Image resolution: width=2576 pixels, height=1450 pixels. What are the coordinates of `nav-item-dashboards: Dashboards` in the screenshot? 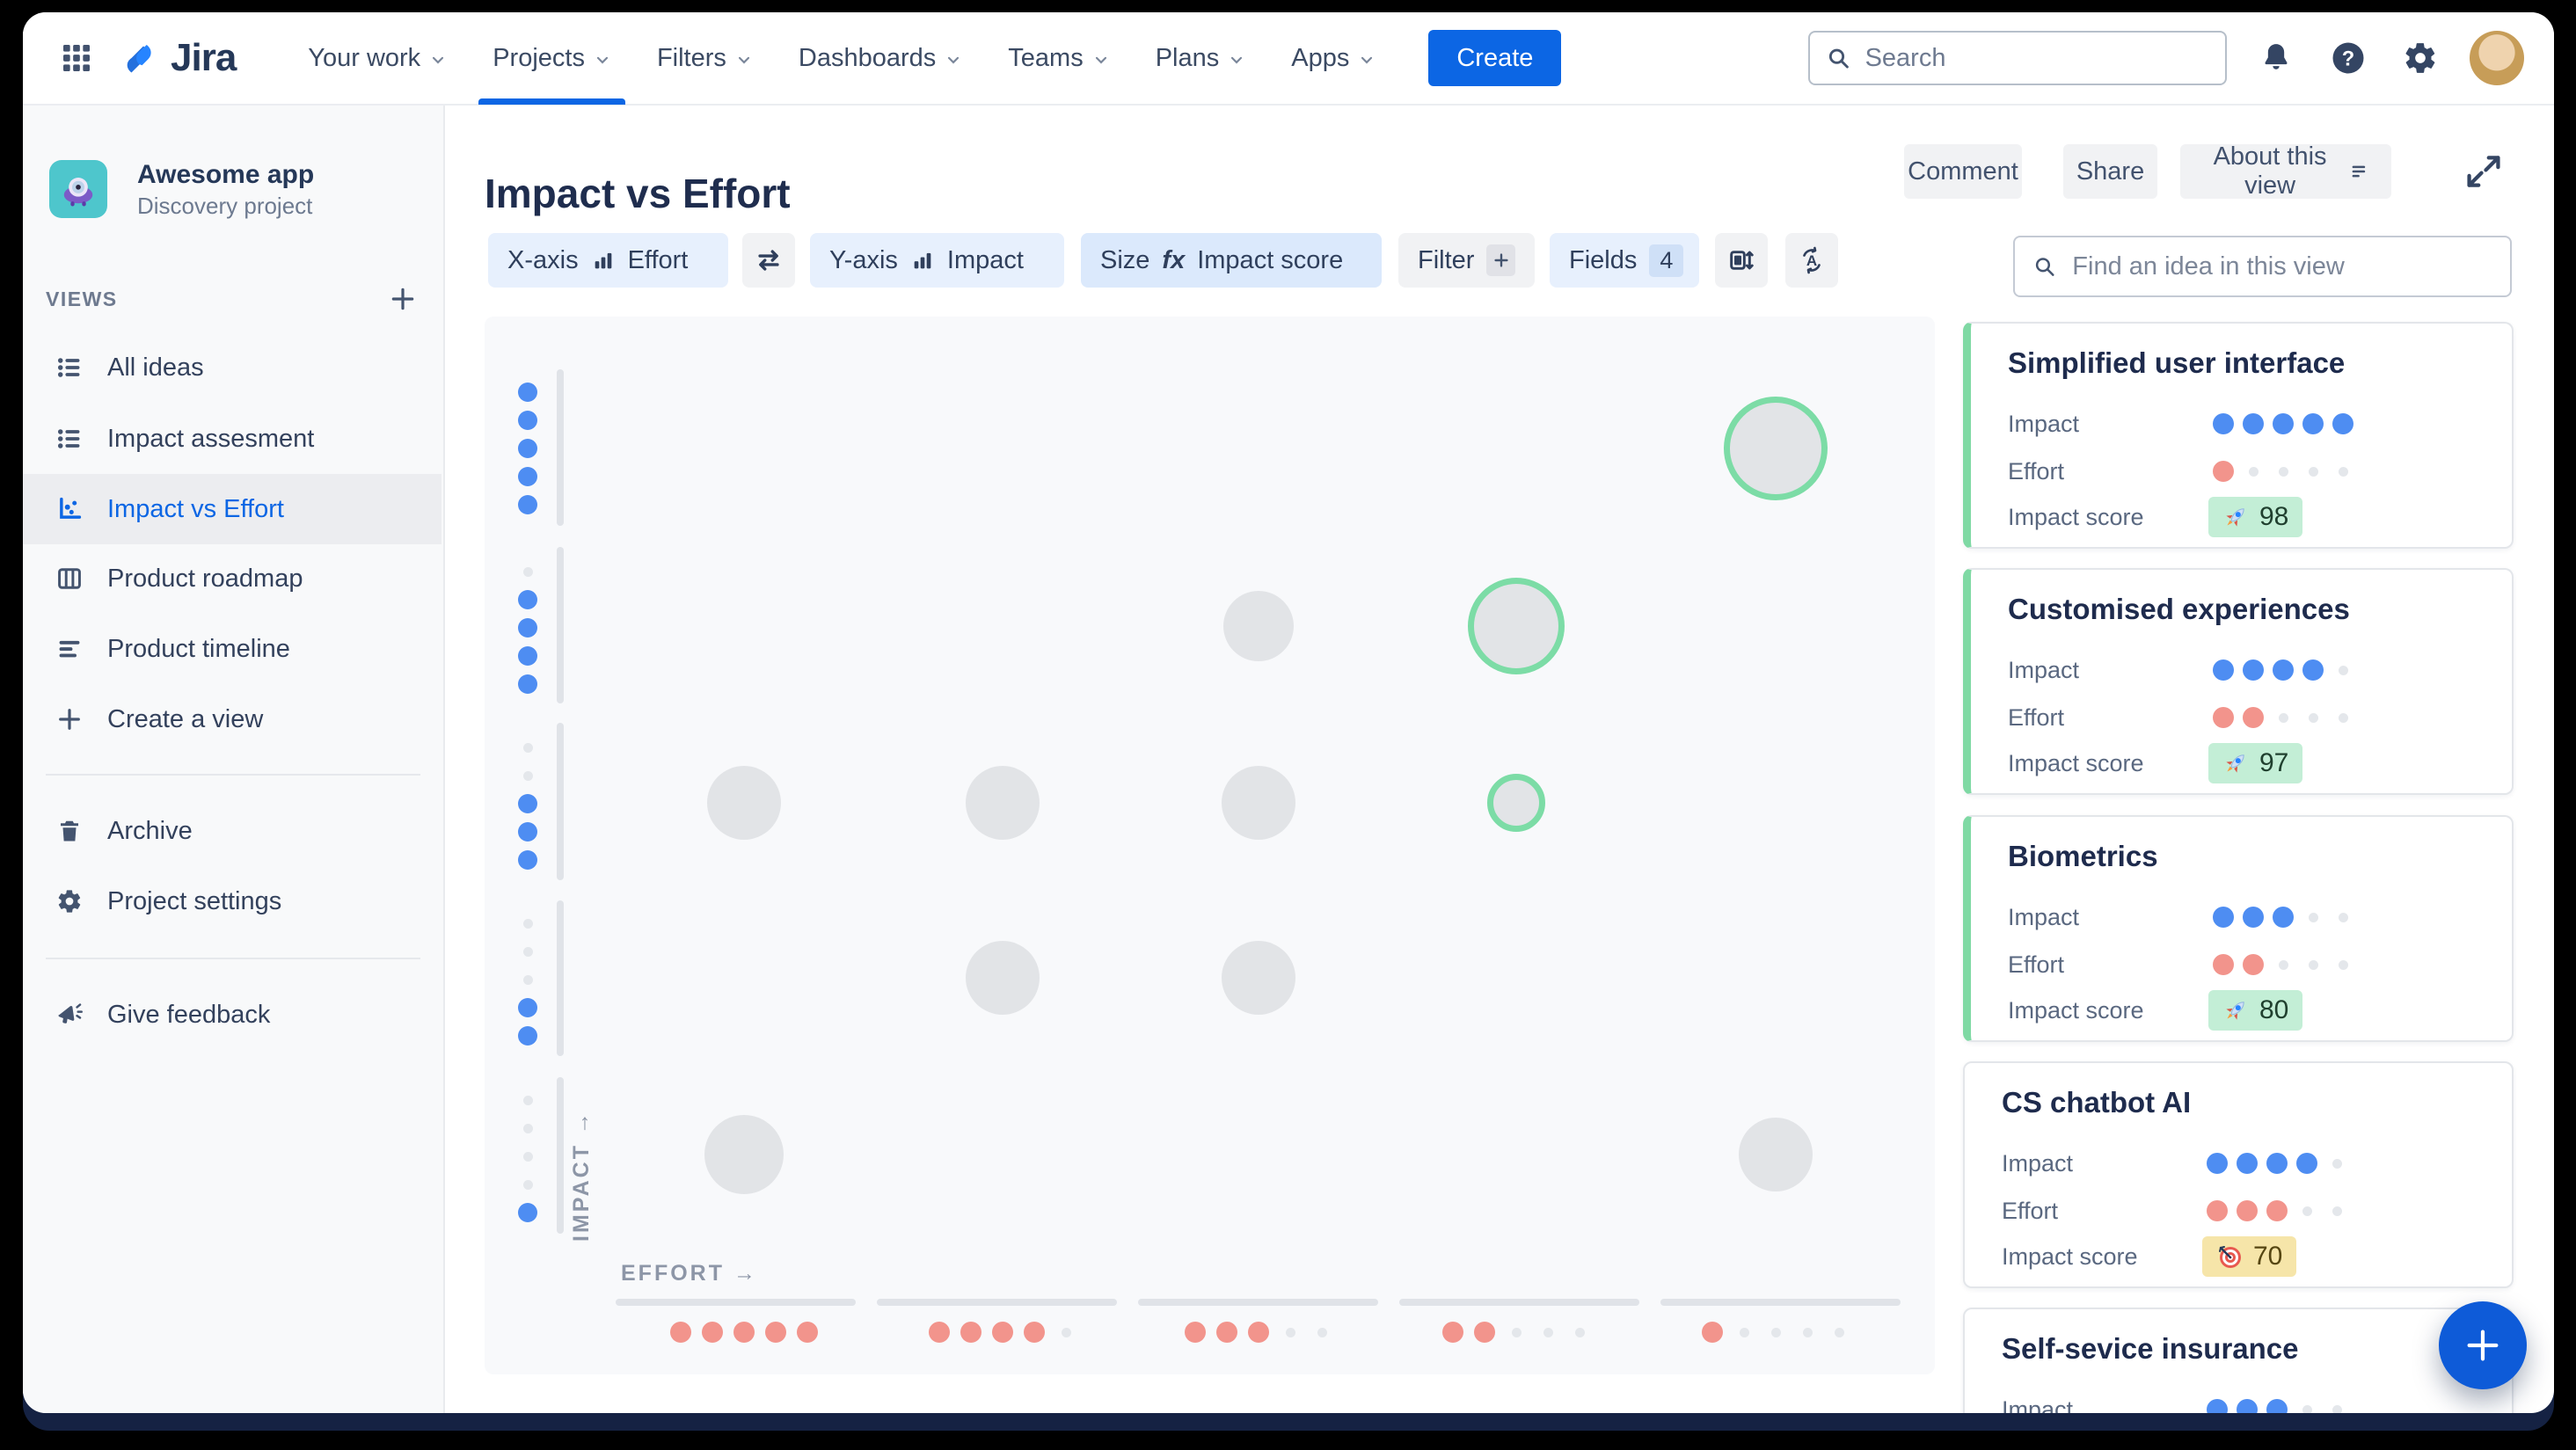 It's located at (880, 58).